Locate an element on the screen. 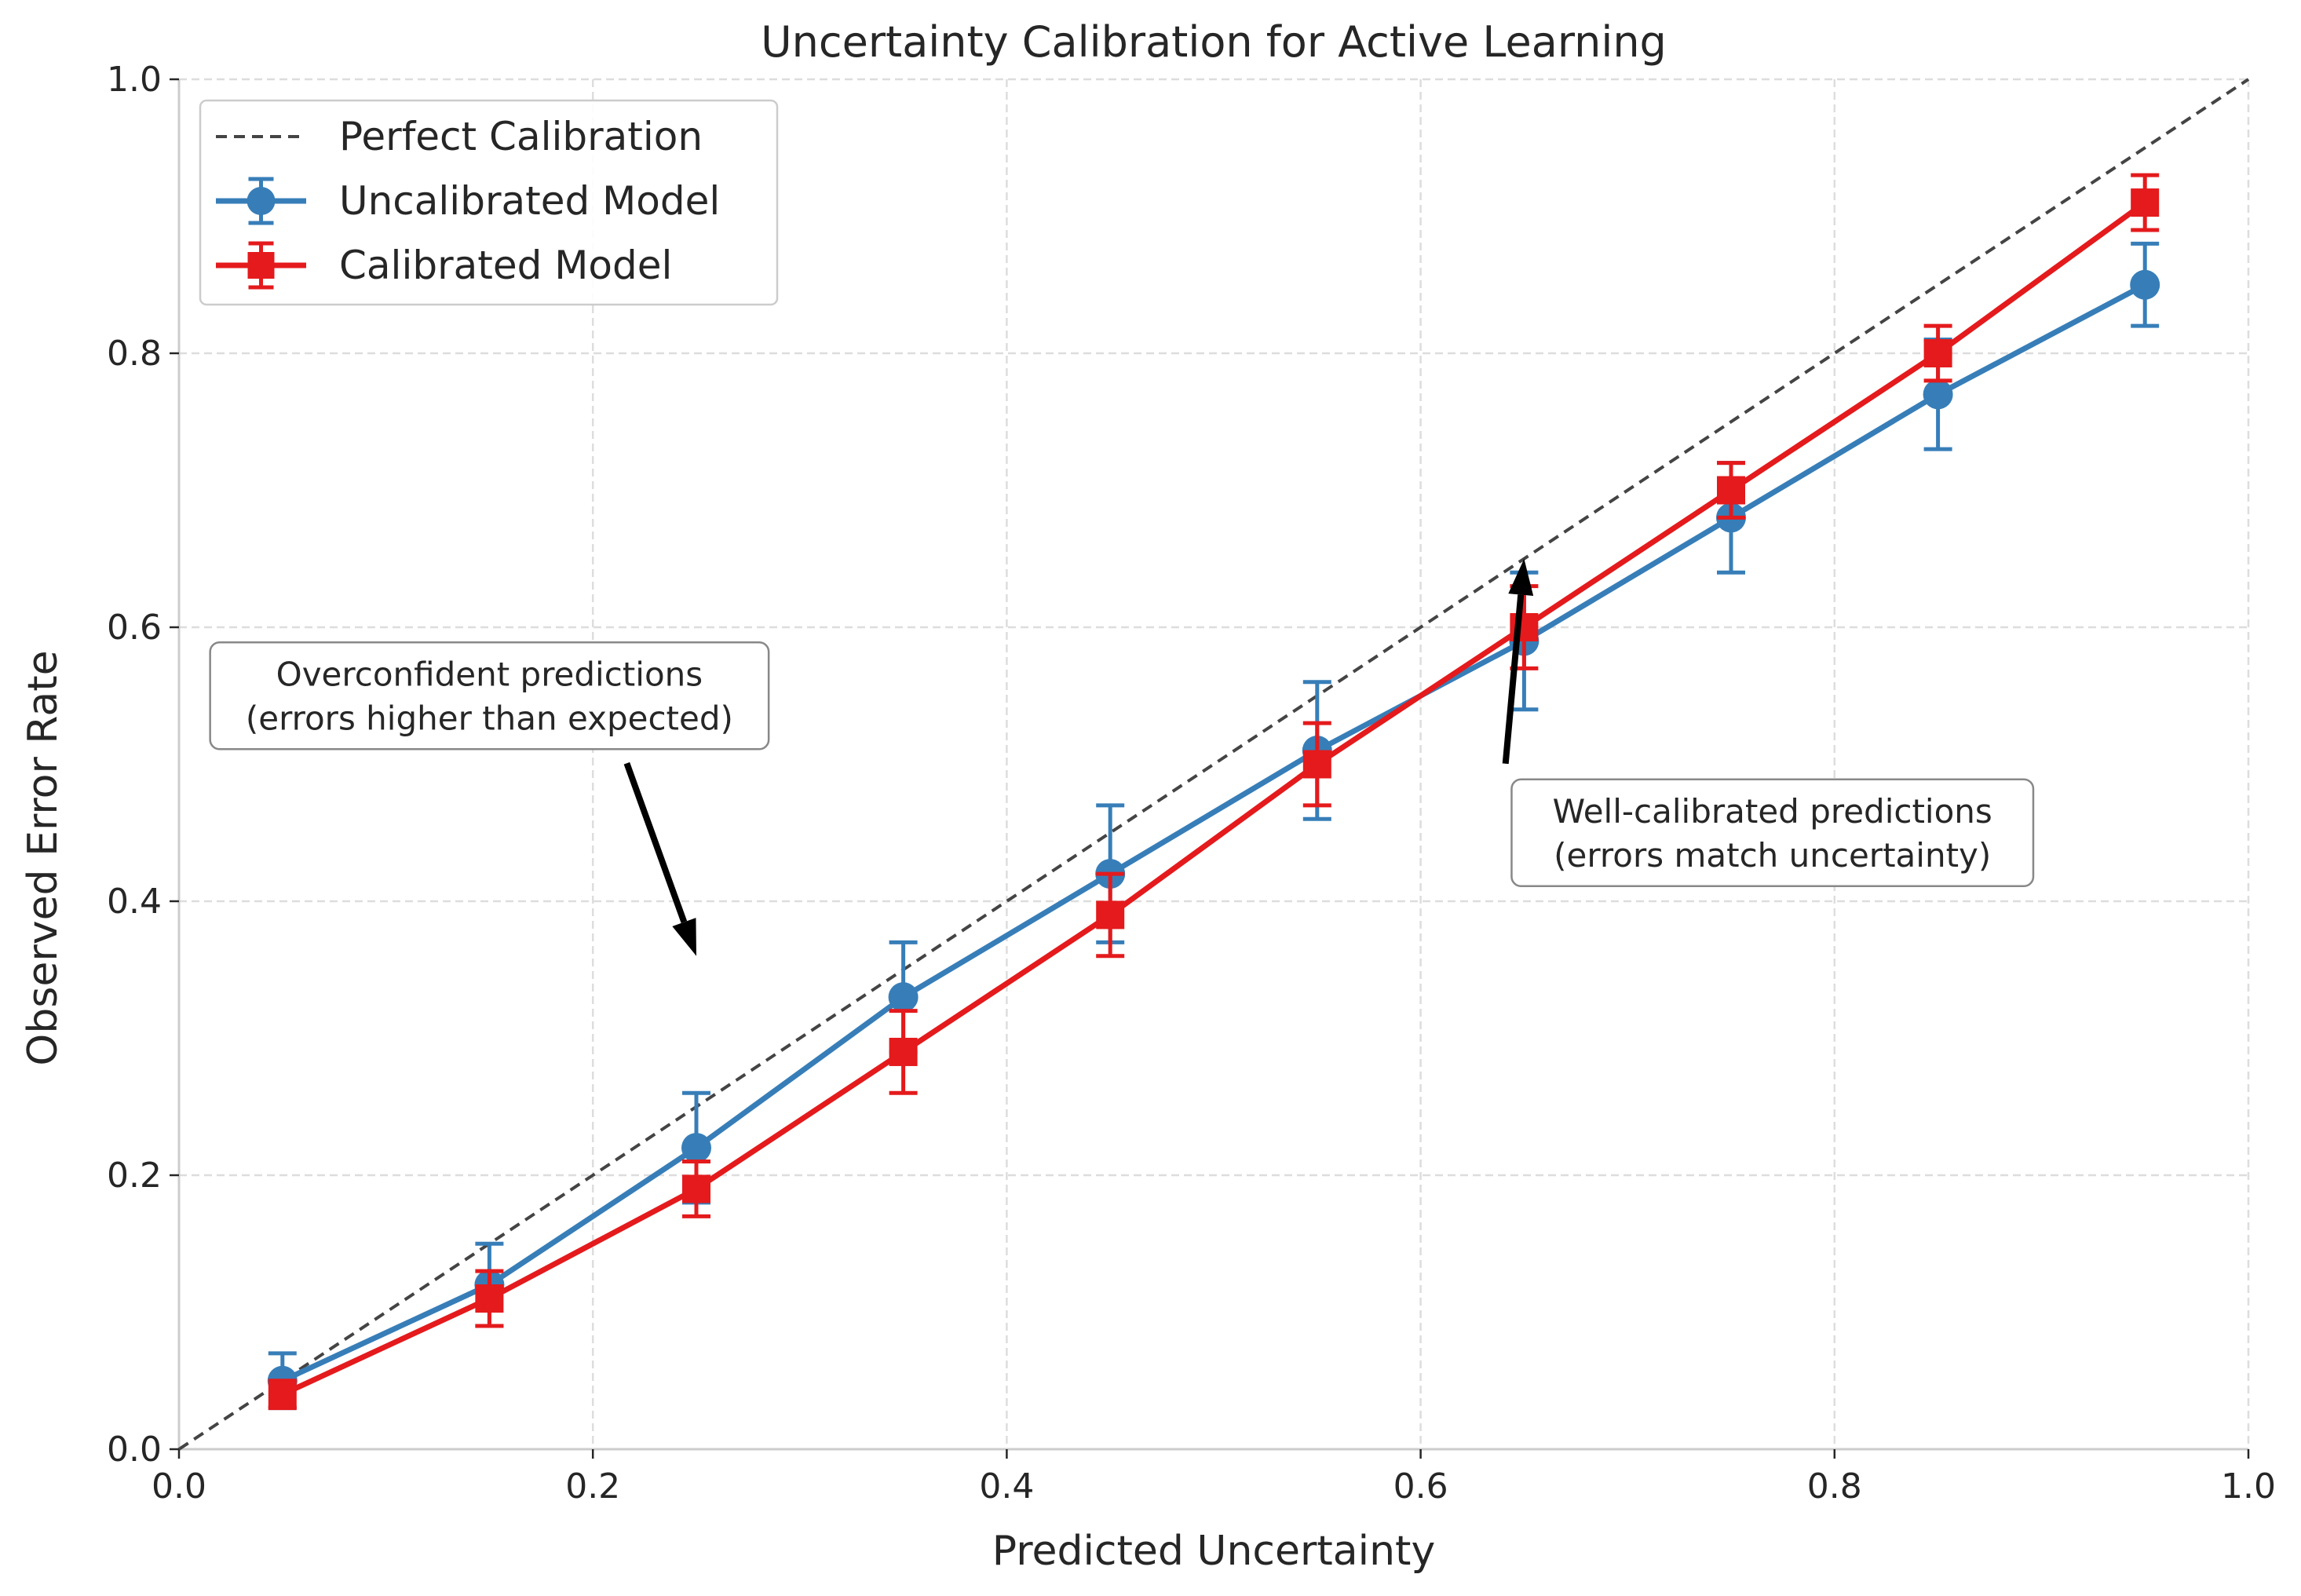 This screenshot has height=1596, width=2301. x-tick-label: 1.0 is located at coordinates (2248, 1486).